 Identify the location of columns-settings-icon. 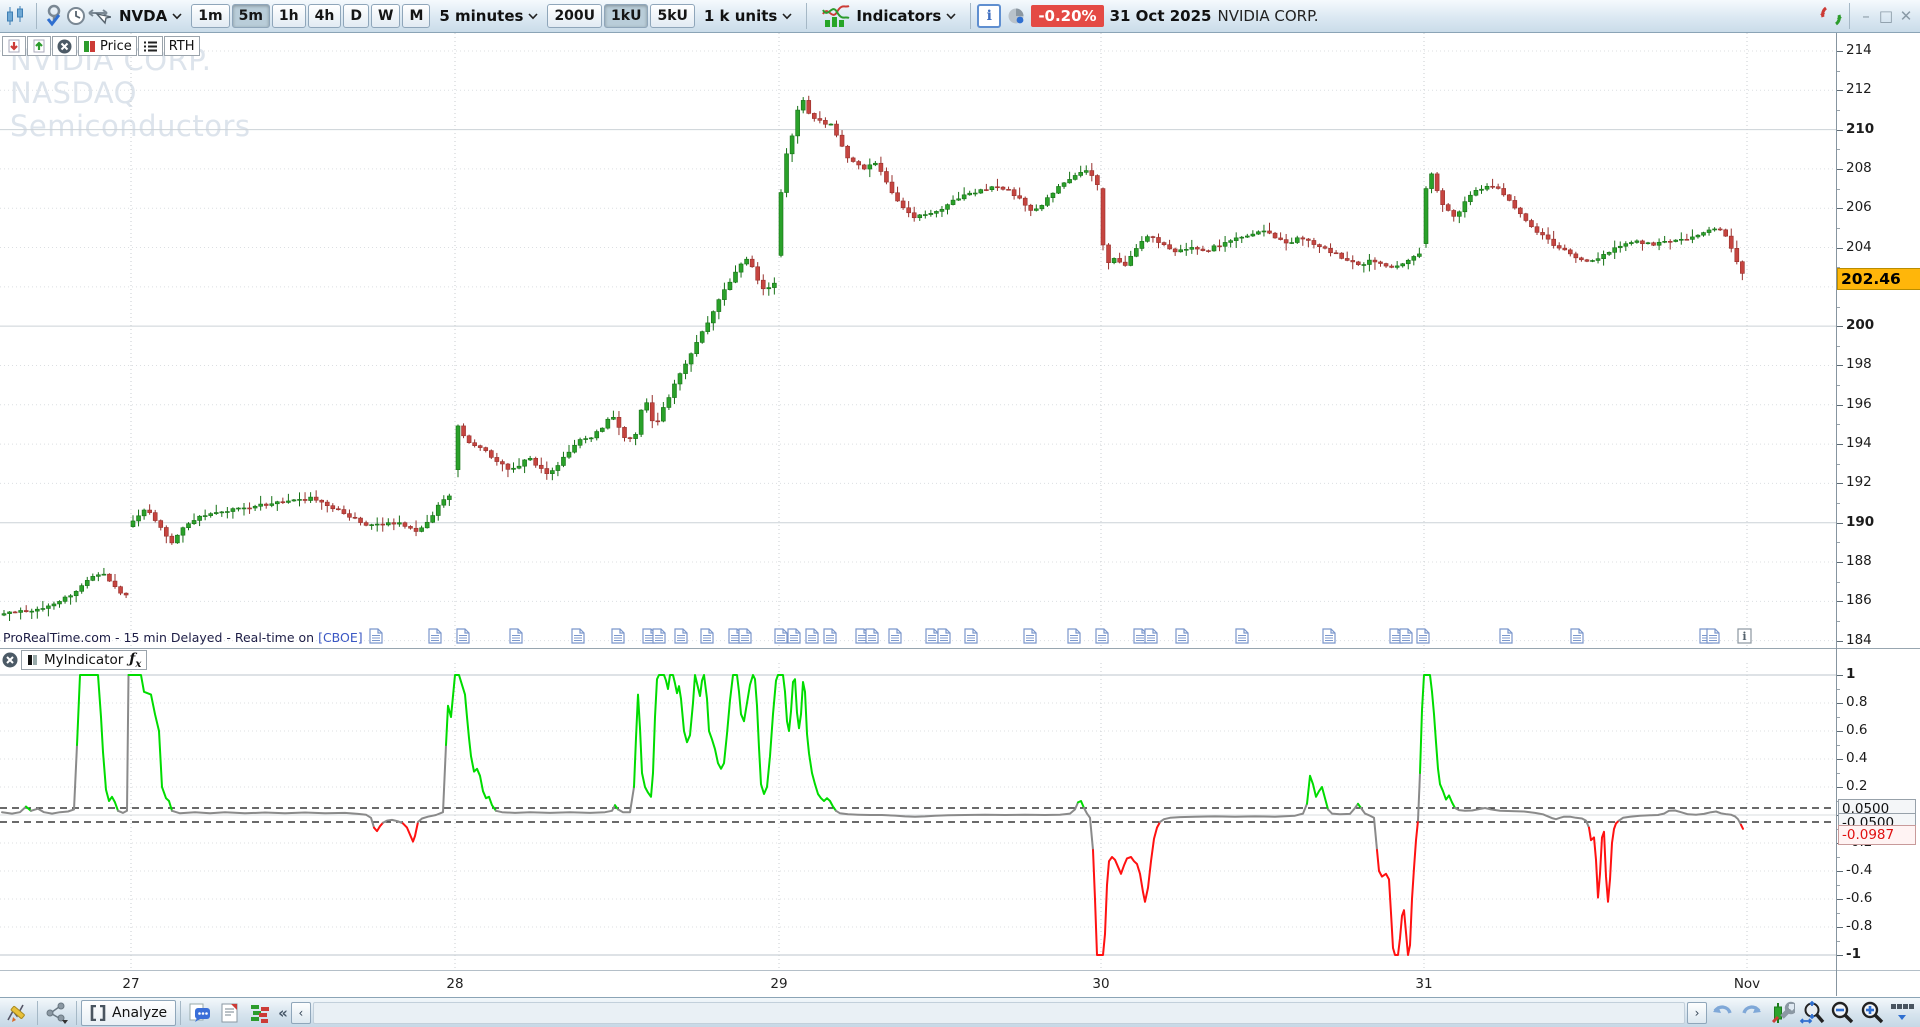
(1902, 1013).